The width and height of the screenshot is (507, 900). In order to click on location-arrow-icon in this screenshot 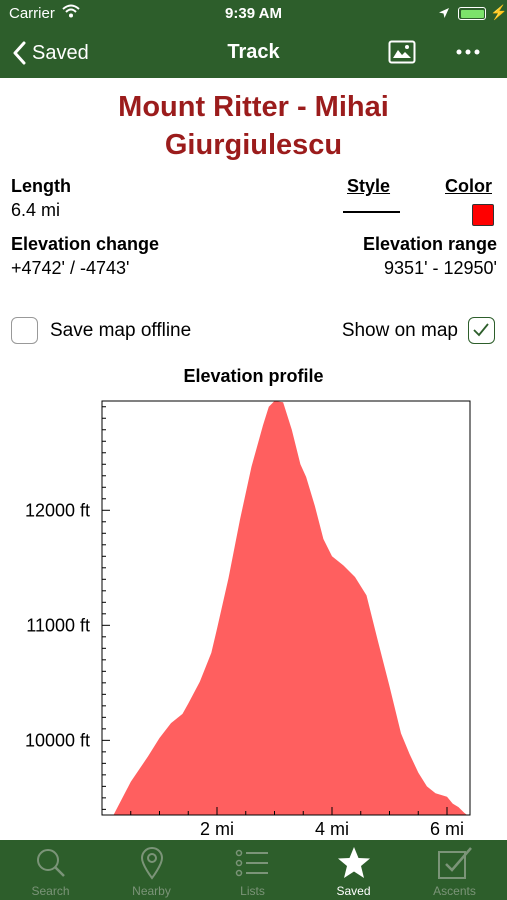, I will do `click(444, 14)`.